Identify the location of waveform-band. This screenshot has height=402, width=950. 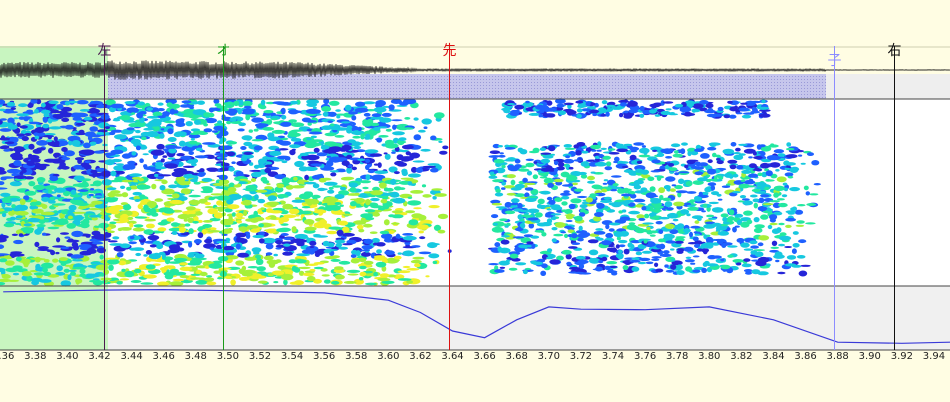
(467, 86).